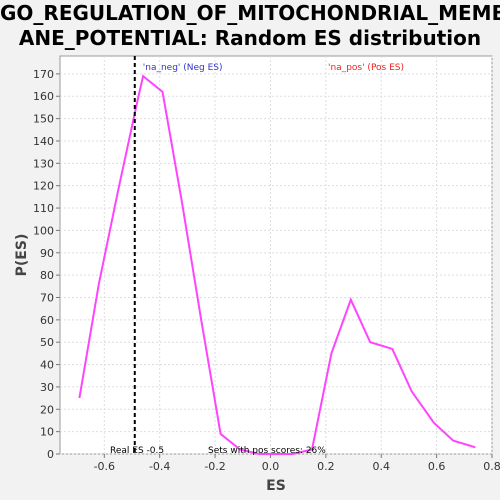  What do you see at coordinates (250, 38) in the screenshot?
I see `chart-title-line-2: ANE_POTENTIAL: Random ES distribution` at bounding box center [250, 38].